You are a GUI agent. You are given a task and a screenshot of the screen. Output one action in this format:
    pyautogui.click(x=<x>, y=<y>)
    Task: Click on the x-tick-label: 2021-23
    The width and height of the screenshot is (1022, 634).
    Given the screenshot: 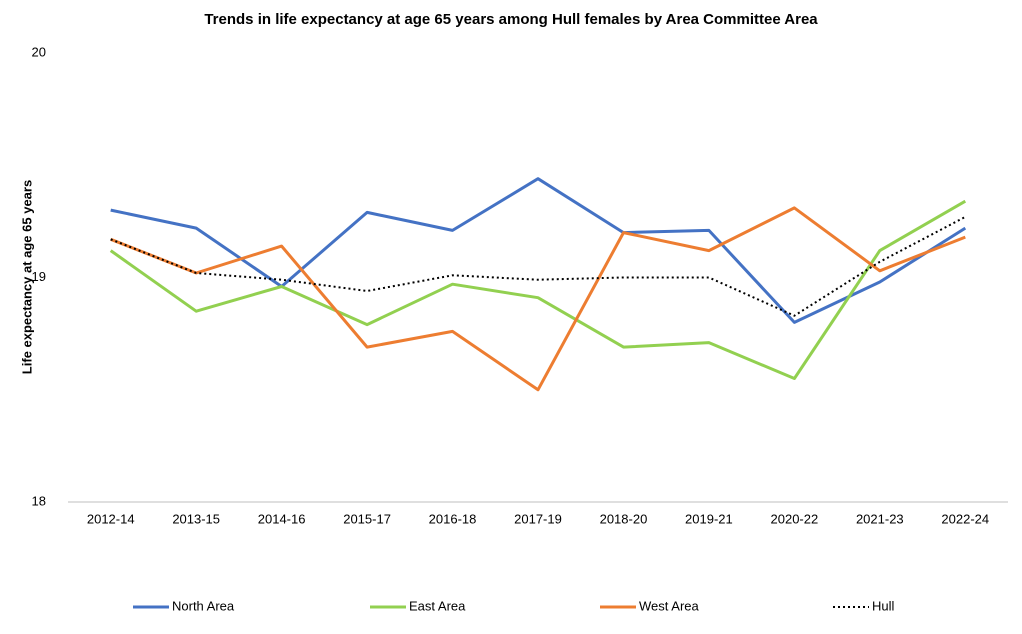 What is the action you would take?
    pyautogui.click(x=880, y=518)
    